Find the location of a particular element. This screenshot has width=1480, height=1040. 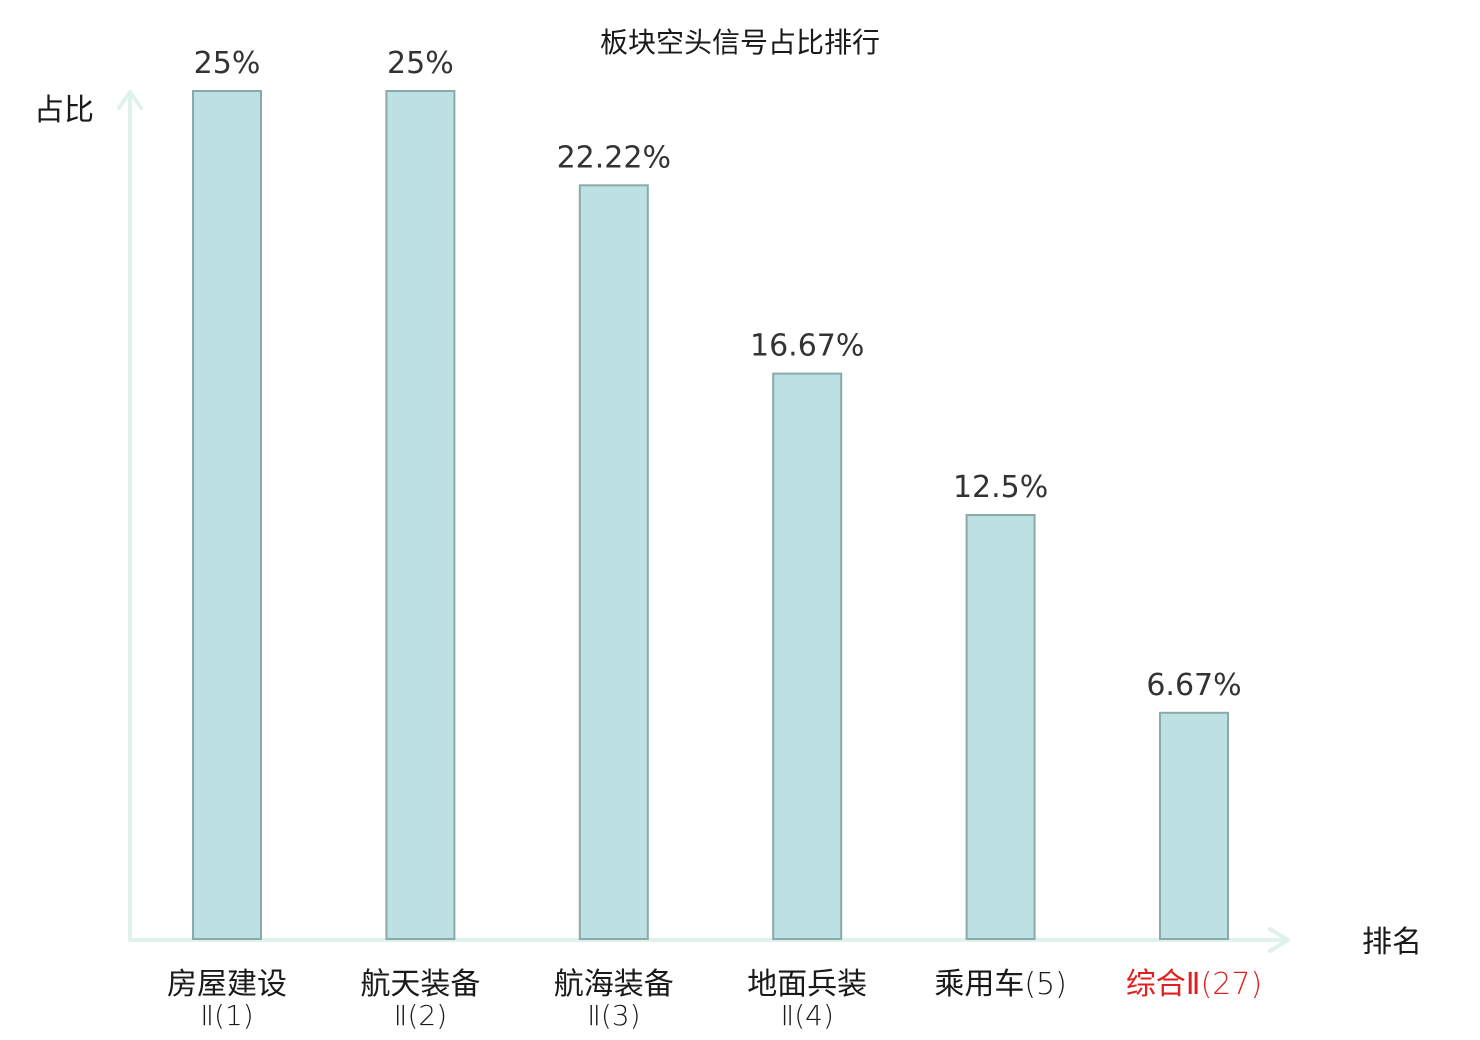

value-label-1: 25% is located at coordinates (227, 63).